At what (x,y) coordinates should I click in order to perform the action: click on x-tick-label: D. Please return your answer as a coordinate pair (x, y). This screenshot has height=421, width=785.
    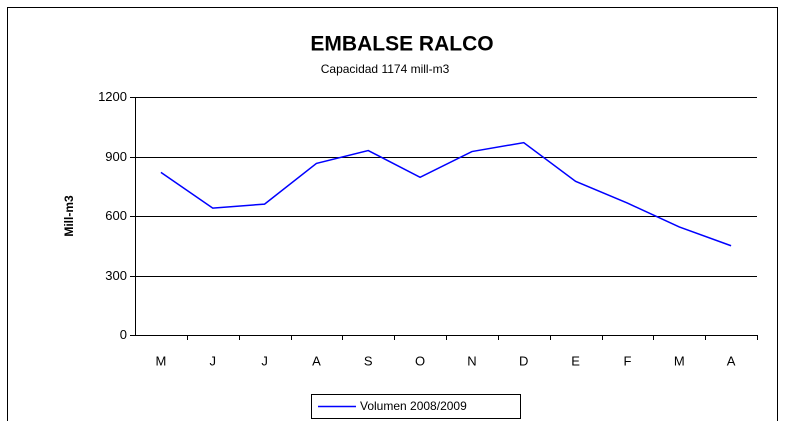
    Looking at the image, I should click on (523, 360).